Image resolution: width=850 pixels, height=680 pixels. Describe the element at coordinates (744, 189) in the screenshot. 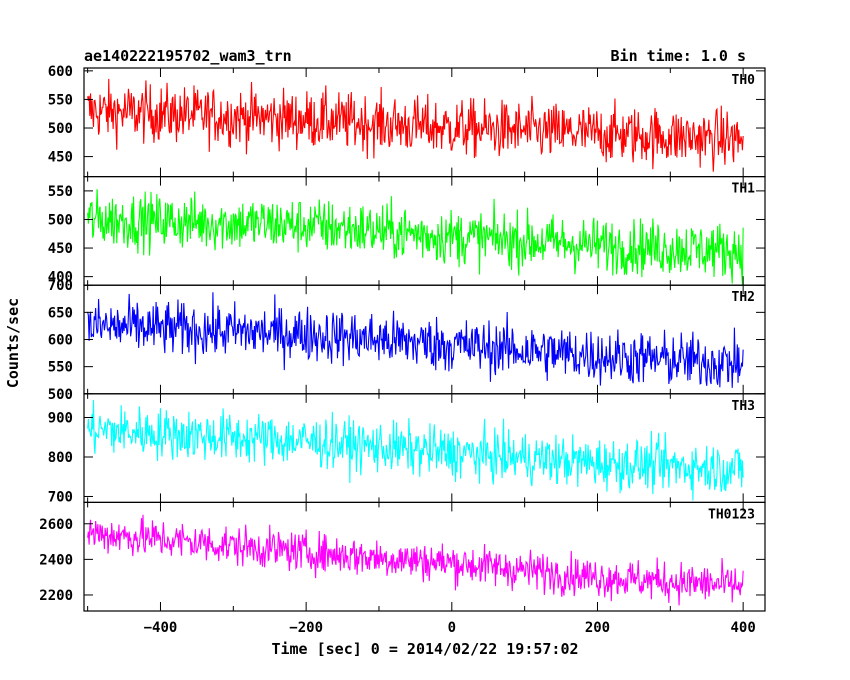

I see `panel-label: TH1` at that location.